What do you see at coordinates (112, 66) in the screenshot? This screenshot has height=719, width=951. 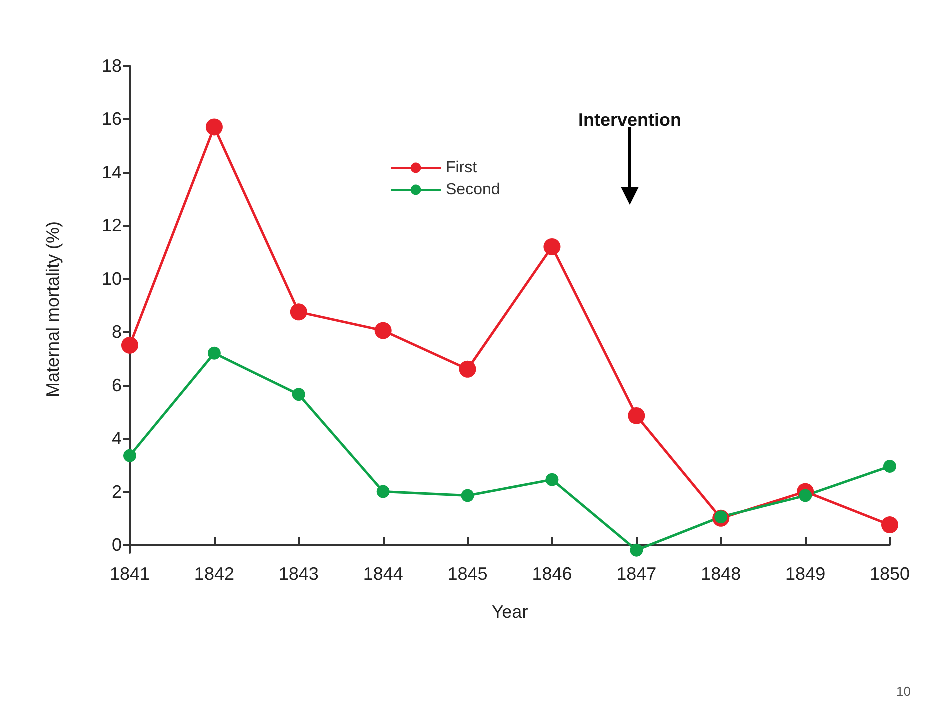 I see `y-tick-label: 18` at bounding box center [112, 66].